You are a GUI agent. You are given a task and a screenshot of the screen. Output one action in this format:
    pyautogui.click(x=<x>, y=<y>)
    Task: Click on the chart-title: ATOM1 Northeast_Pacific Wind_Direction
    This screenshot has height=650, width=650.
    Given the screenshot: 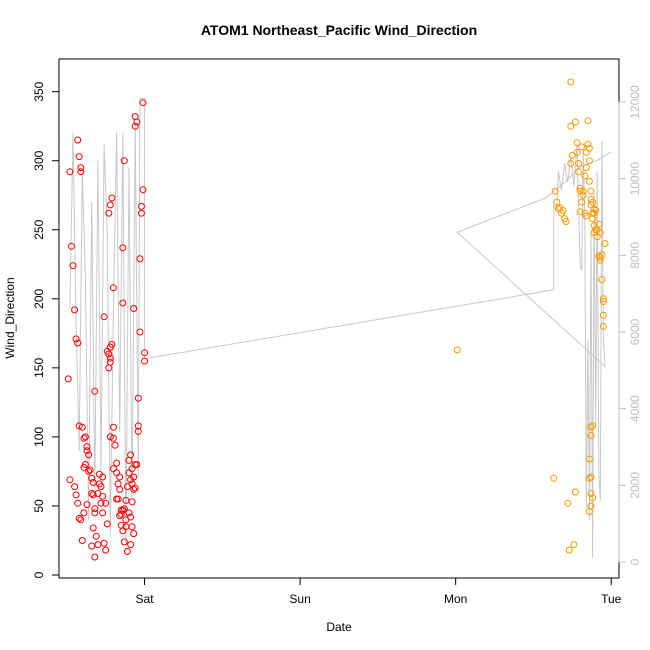 What is the action you would take?
    pyautogui.click(x=339, y=30)
    